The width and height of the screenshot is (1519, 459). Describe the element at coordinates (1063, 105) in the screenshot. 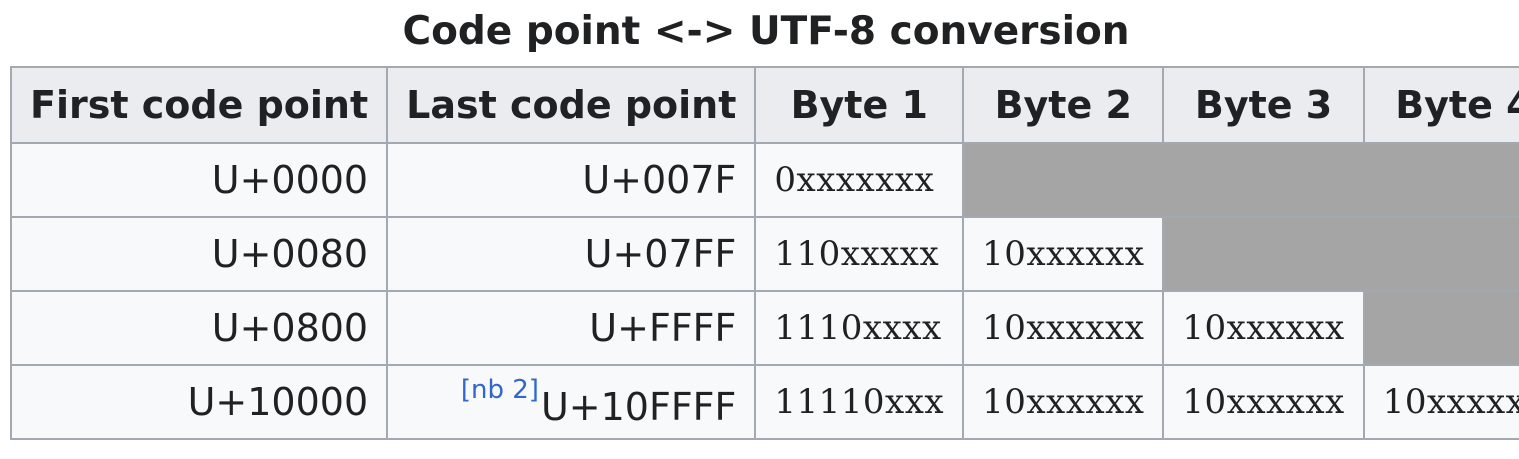

I see `header-byte-2: Byte 2` at that location.